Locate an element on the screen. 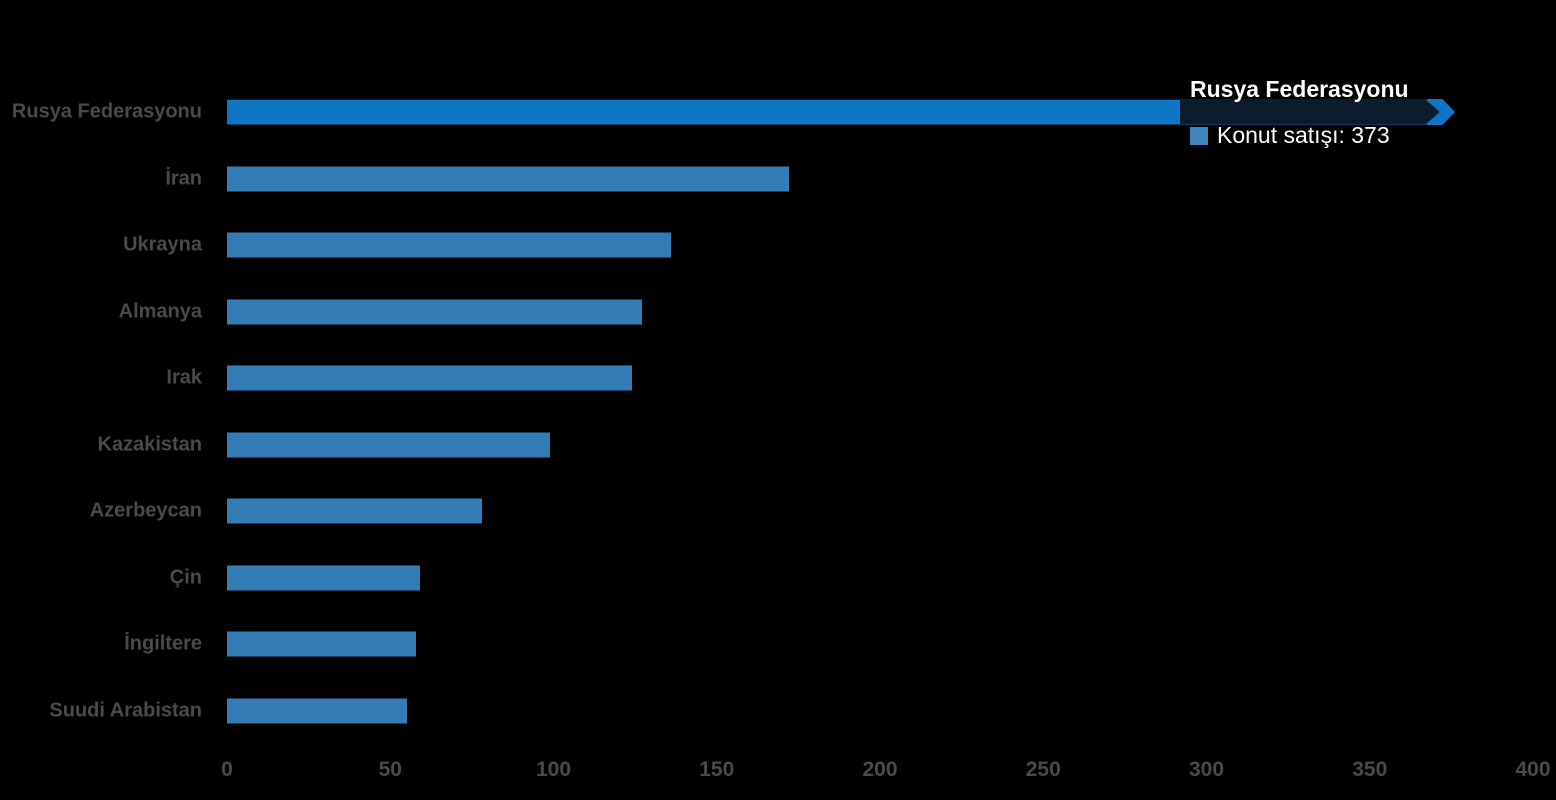 Image resolution: width=1556 pixels, height=800 pixels. category-label: Suudi Arabistan is located at coordinates (125, 710).